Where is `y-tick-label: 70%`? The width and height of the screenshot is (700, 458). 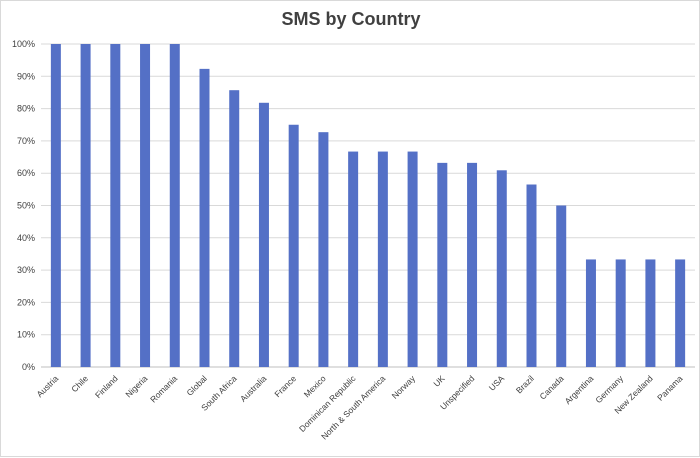
y-tick-label: 70% is located at coordinates (26, 141).